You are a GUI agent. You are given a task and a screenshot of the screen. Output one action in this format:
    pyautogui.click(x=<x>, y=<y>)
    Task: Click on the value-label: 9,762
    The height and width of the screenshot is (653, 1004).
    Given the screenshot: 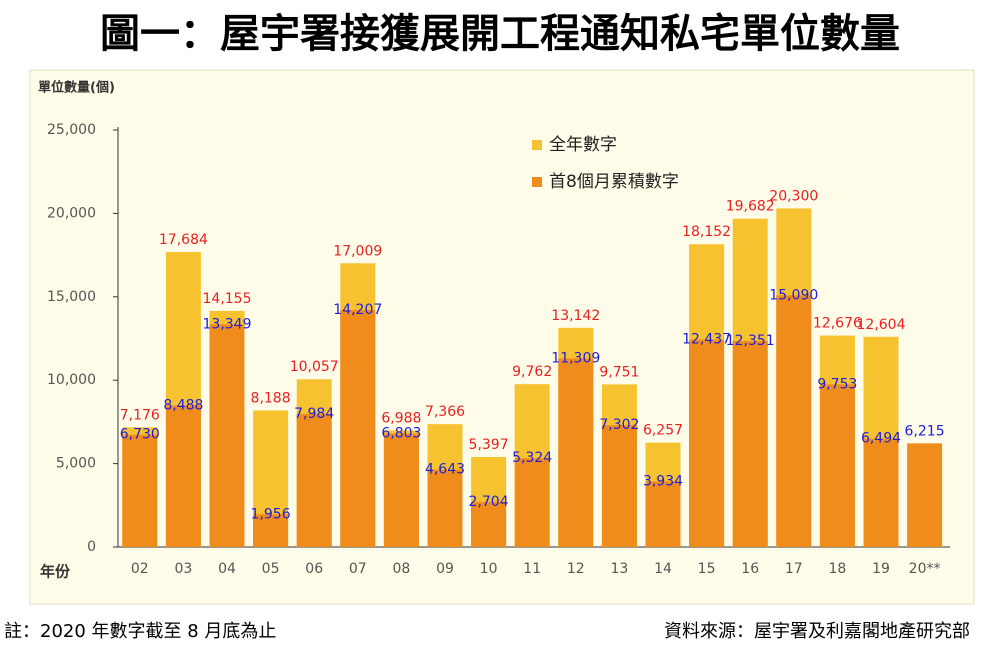 What is the action you would take?
    pyautogui.click(x=532, y=372)
    